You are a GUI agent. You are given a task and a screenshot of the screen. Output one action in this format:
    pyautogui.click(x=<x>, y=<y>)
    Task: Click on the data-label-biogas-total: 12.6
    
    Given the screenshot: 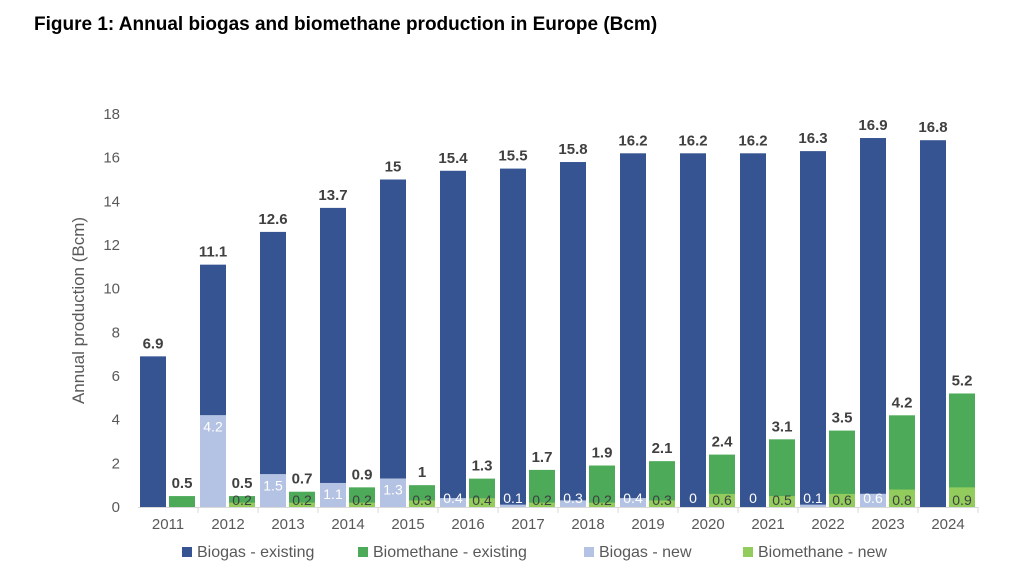 What is the action you would take?
    pyautogui.click(x=272, y=219)
    